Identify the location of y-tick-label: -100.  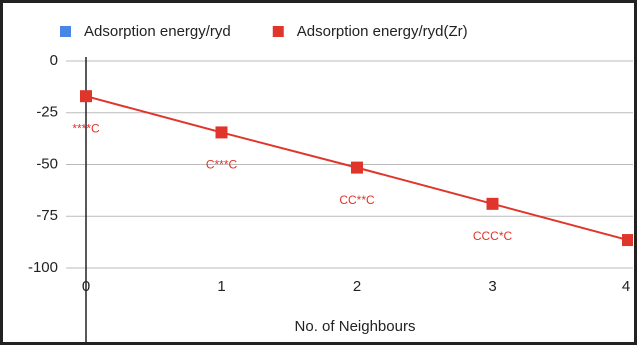
(43, 267).